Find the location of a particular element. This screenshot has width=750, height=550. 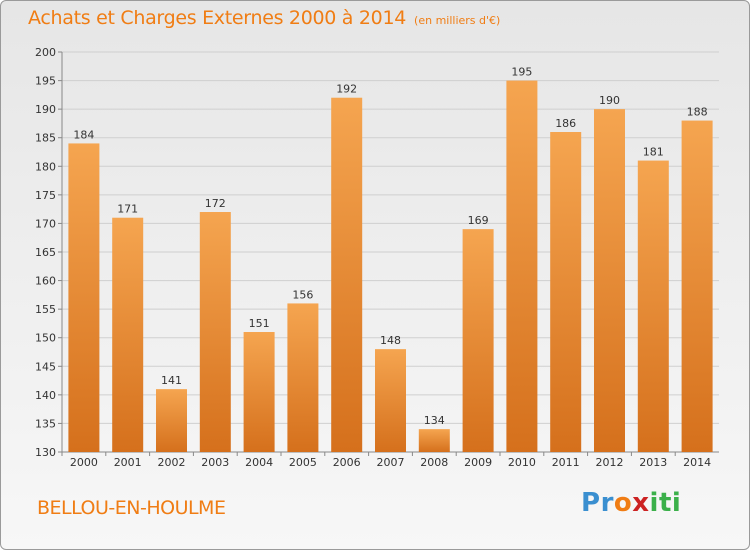

x-tick-label: 2004 is located at coordinates (259, 462).